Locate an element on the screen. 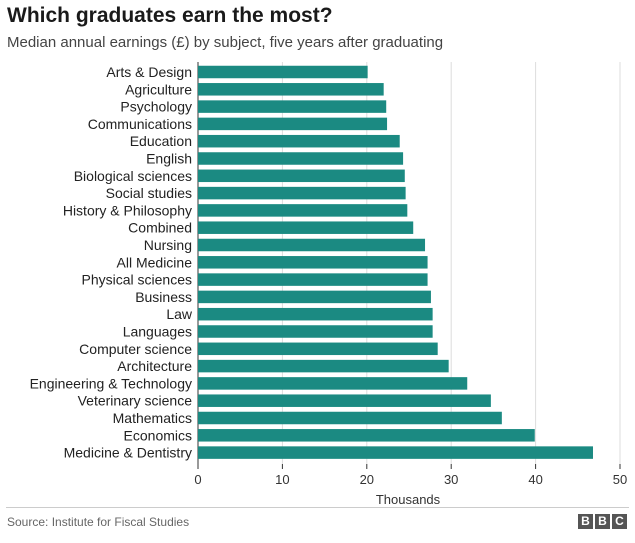  category-label: Nursing is located at coordinates (168, 245).